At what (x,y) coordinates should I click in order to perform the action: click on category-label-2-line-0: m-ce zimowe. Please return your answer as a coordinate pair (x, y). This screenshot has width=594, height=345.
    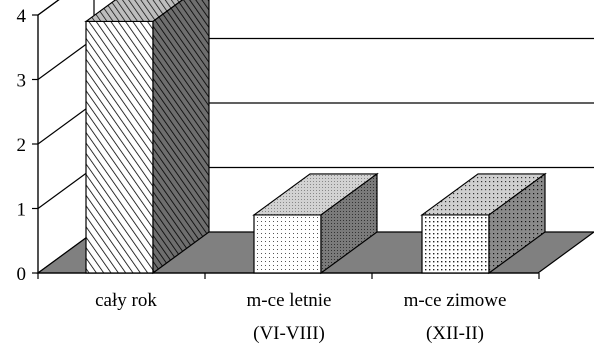
    Looking at the image, I should click on (455, 300).